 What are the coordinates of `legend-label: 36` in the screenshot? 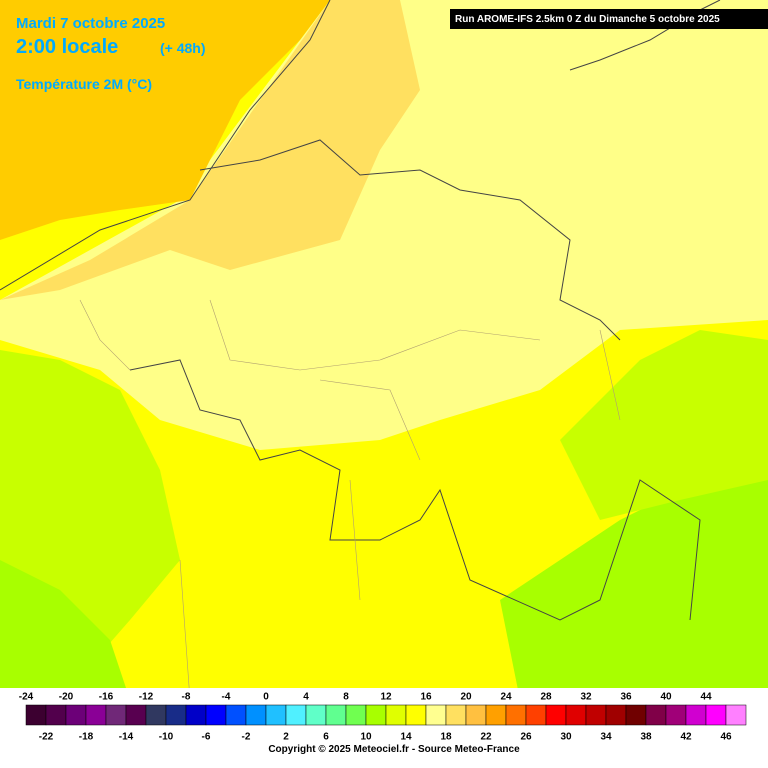 It's located at (626, 697).